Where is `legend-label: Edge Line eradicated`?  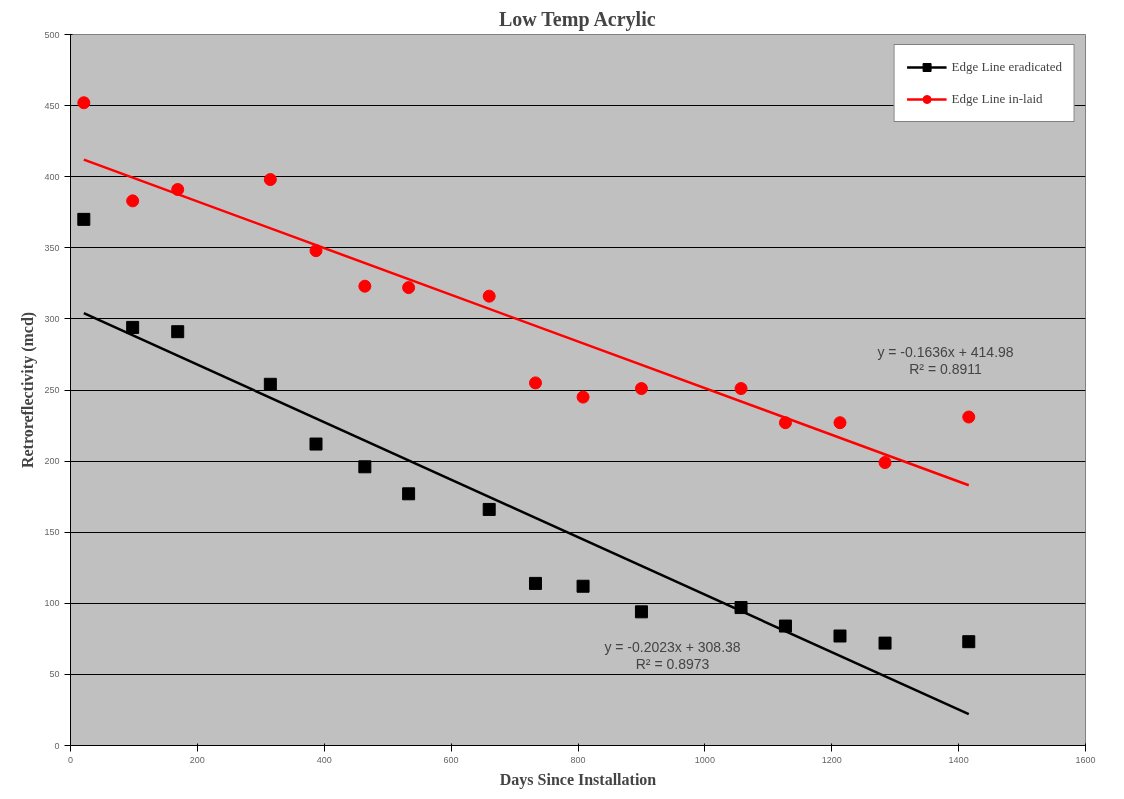
legend-label: Edge Line eradicated is located at coordinates (1006, 67).